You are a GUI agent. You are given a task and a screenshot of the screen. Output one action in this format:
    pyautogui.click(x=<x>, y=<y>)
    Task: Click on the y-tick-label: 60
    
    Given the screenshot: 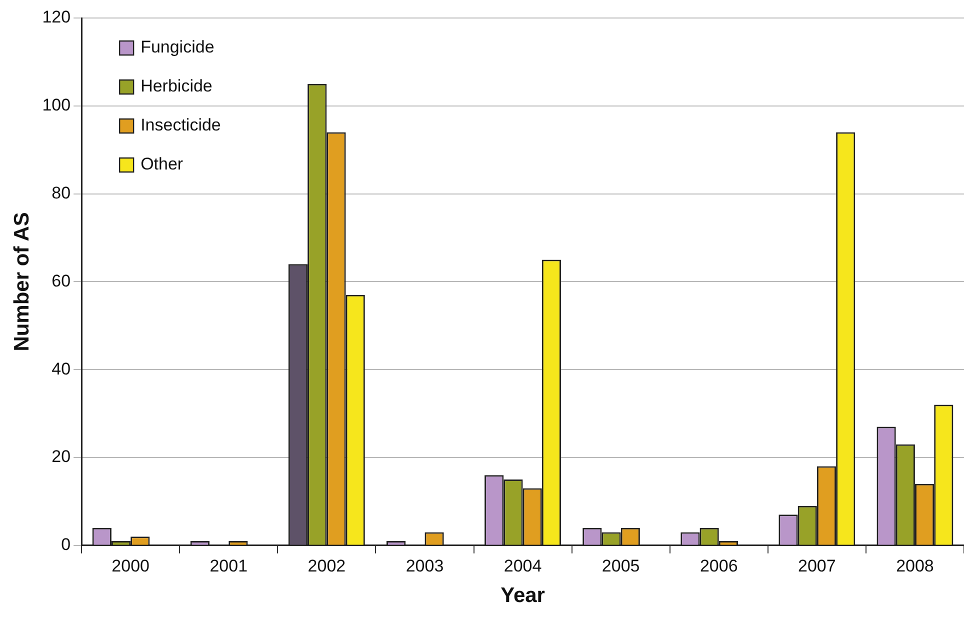 What is the action you would take?
    pyautogui.click(x=61, y=280)
    